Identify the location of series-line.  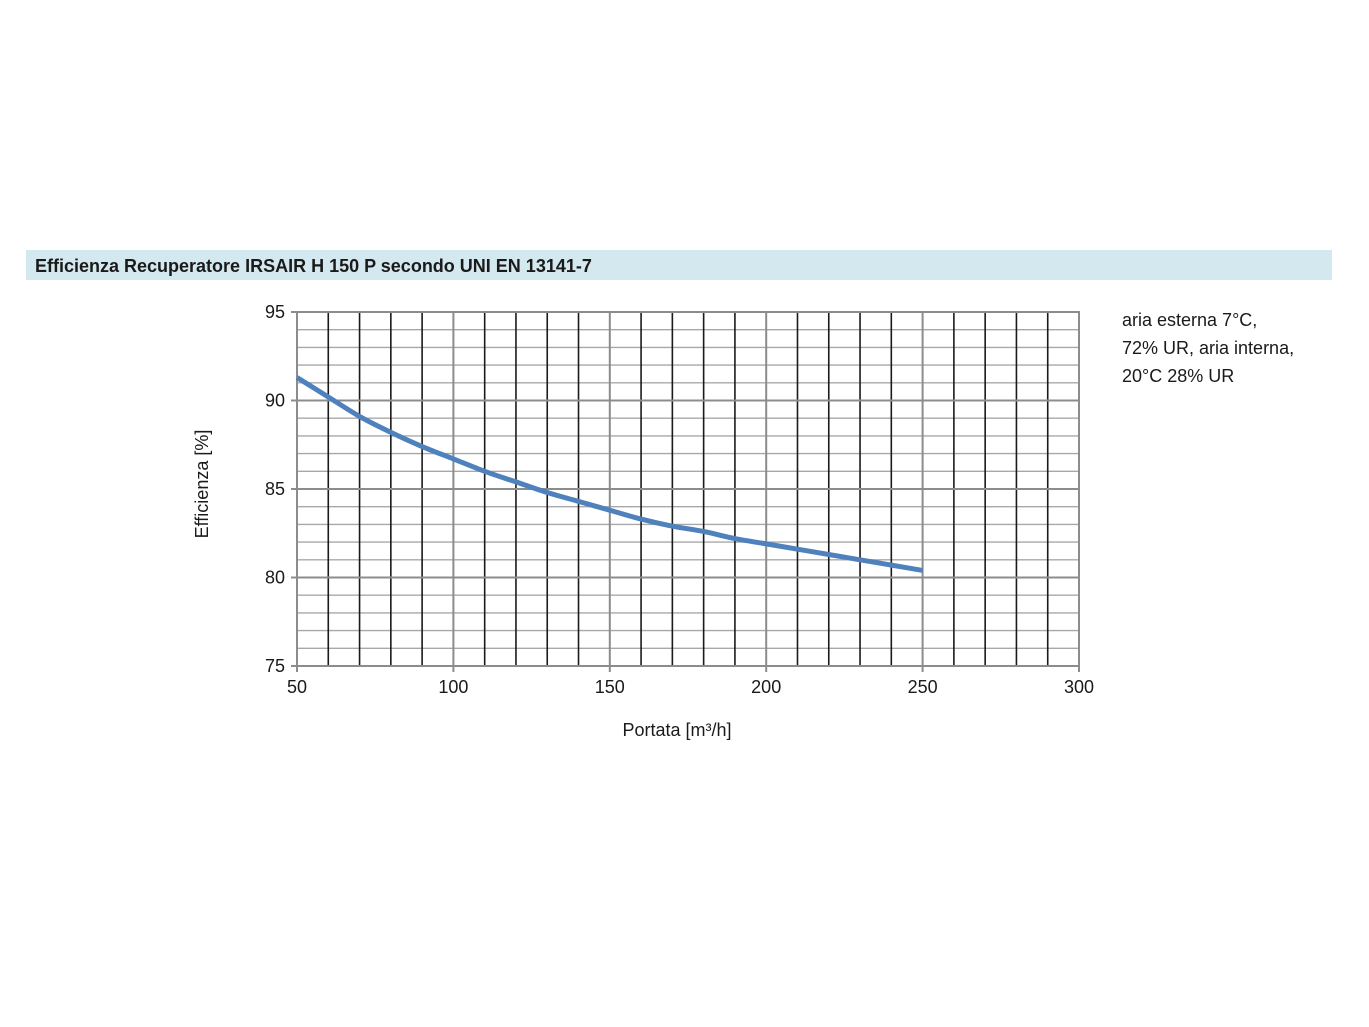
(609, 474).